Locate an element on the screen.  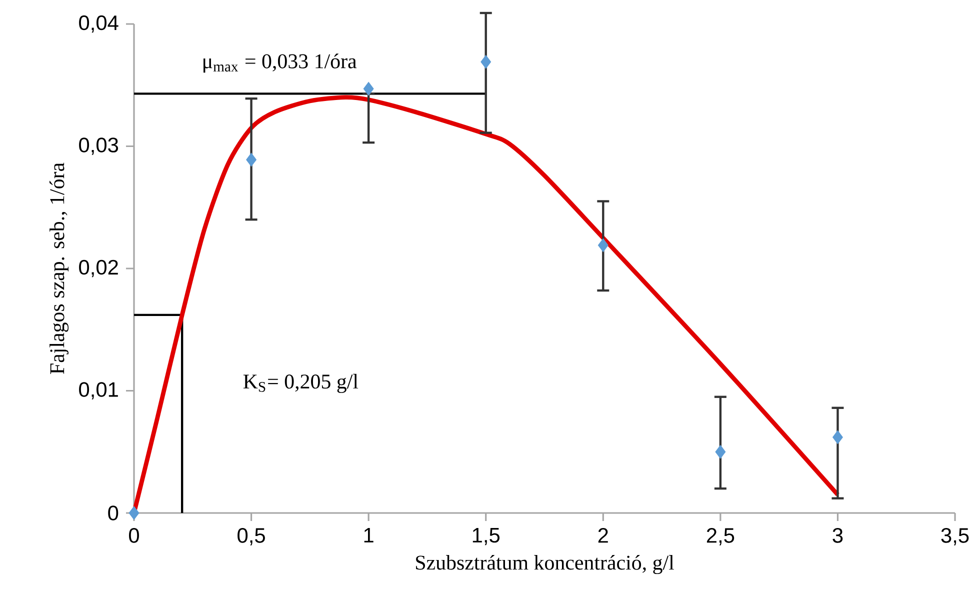
x-axis-title: Szubsztrátum koncentráció, g/l is located at coordinates (545, 564).